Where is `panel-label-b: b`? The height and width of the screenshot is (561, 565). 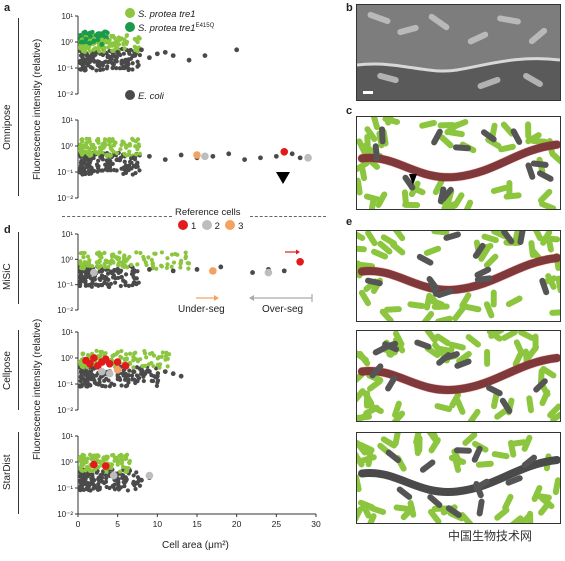
panel-label-b: b is located at coordinates (349, 8).